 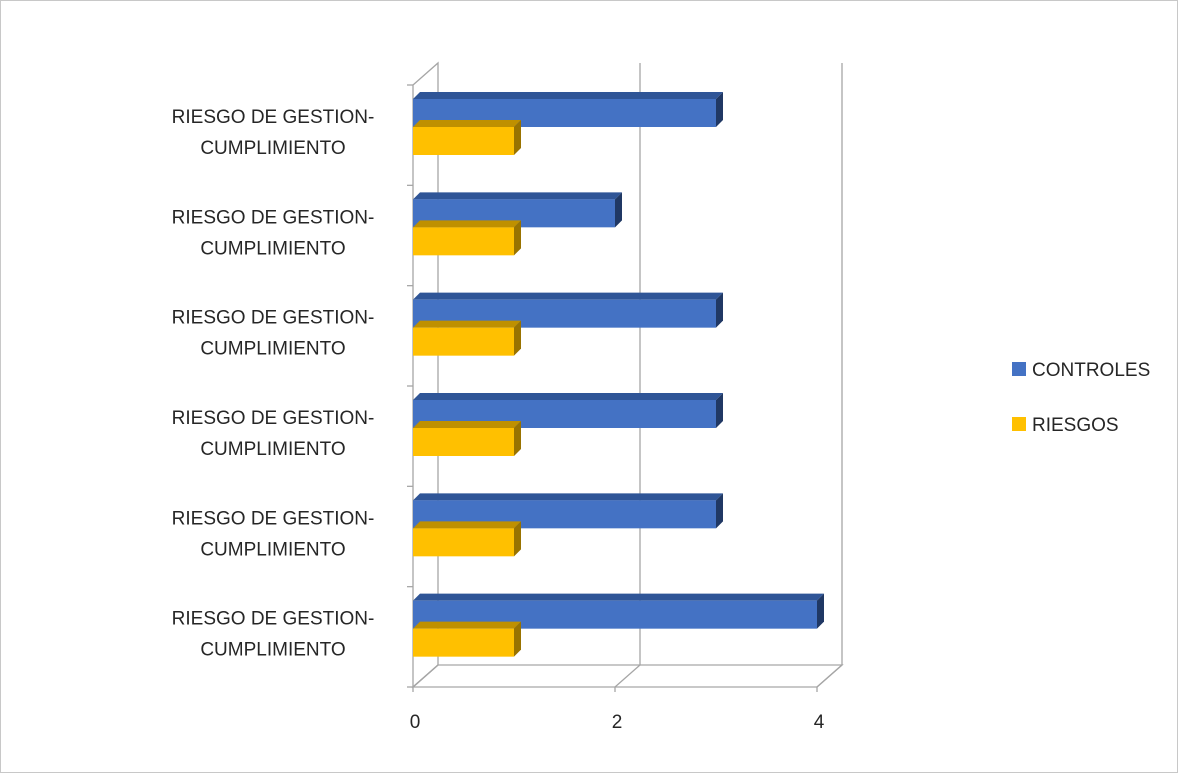 I want to click on x-tick-label: 4, so click(x=819, y=722).